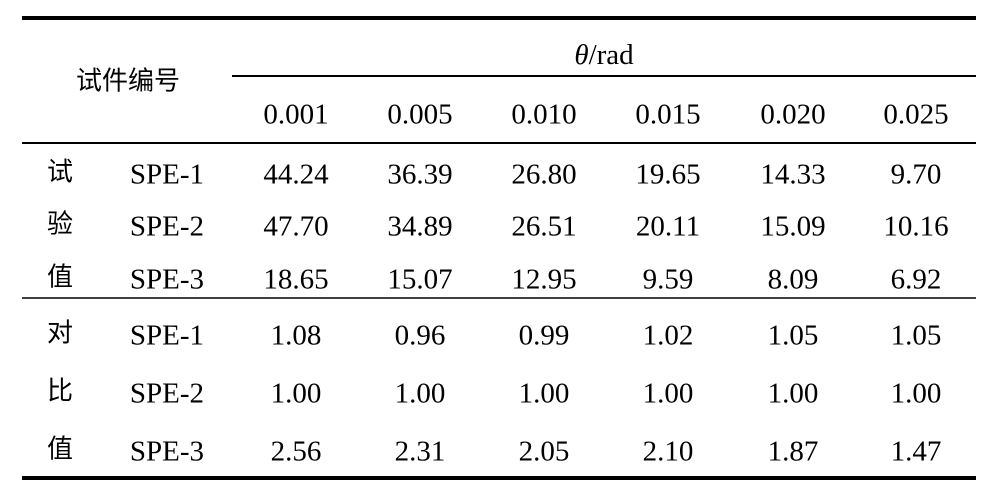 This screenshot has width=1006, height=499. I want to click on group-label: 验, so click(60, 225).